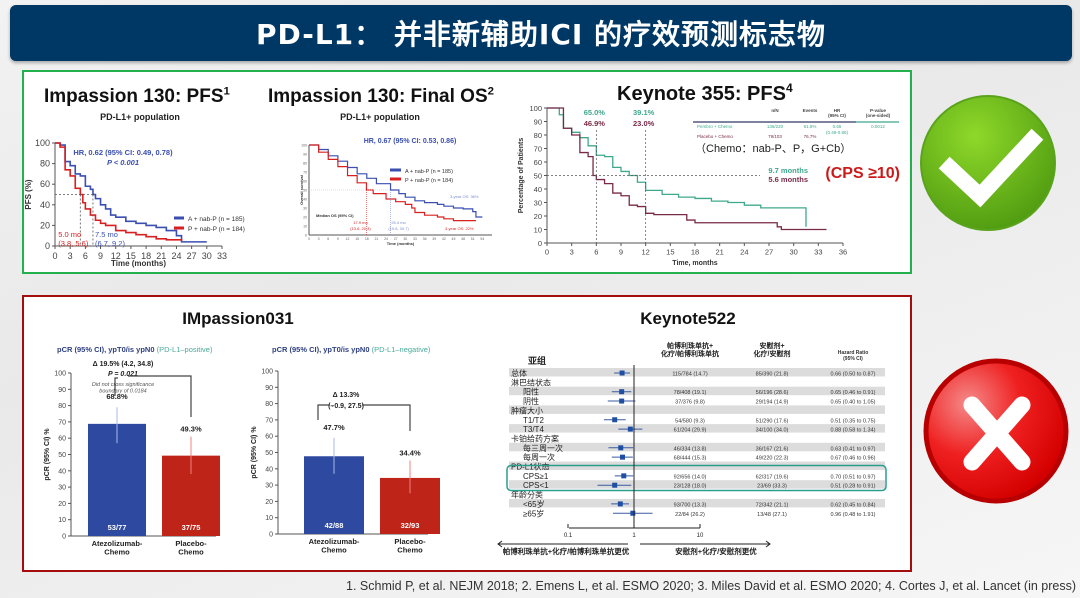 The width and height of the screenshot is (1080, 598). I want to click on slide-title: PD-L1： 并非新辅助ICI 的疗效预测标志物, so click(541, 34).